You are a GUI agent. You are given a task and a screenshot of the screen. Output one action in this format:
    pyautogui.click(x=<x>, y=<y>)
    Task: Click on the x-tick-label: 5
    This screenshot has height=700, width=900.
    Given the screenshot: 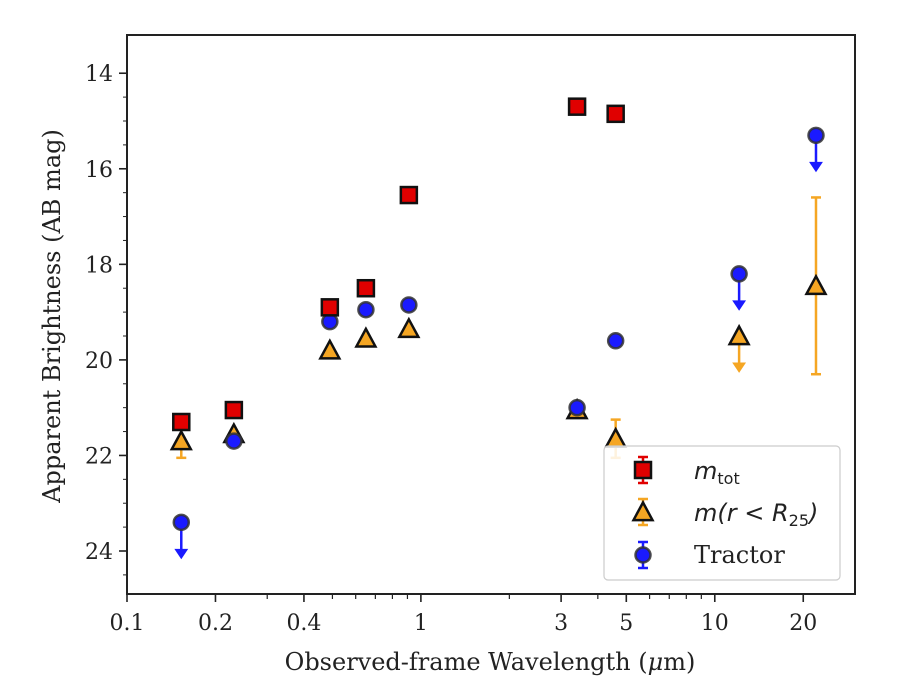 What is the action you would take?
    pyautogui.click(x=626, y=623)
    